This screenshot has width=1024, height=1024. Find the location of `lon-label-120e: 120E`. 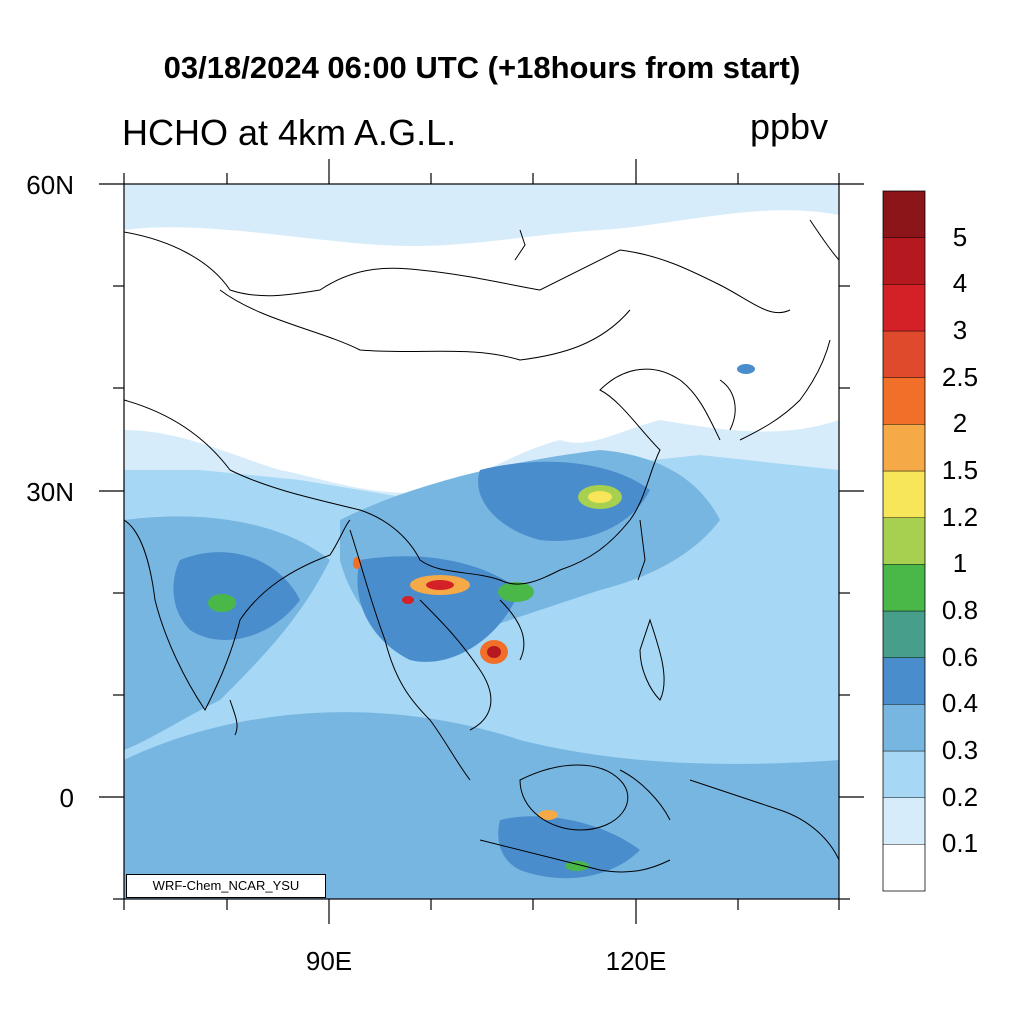

lon-label-120e: 120E is located at coordinates (636, 961).